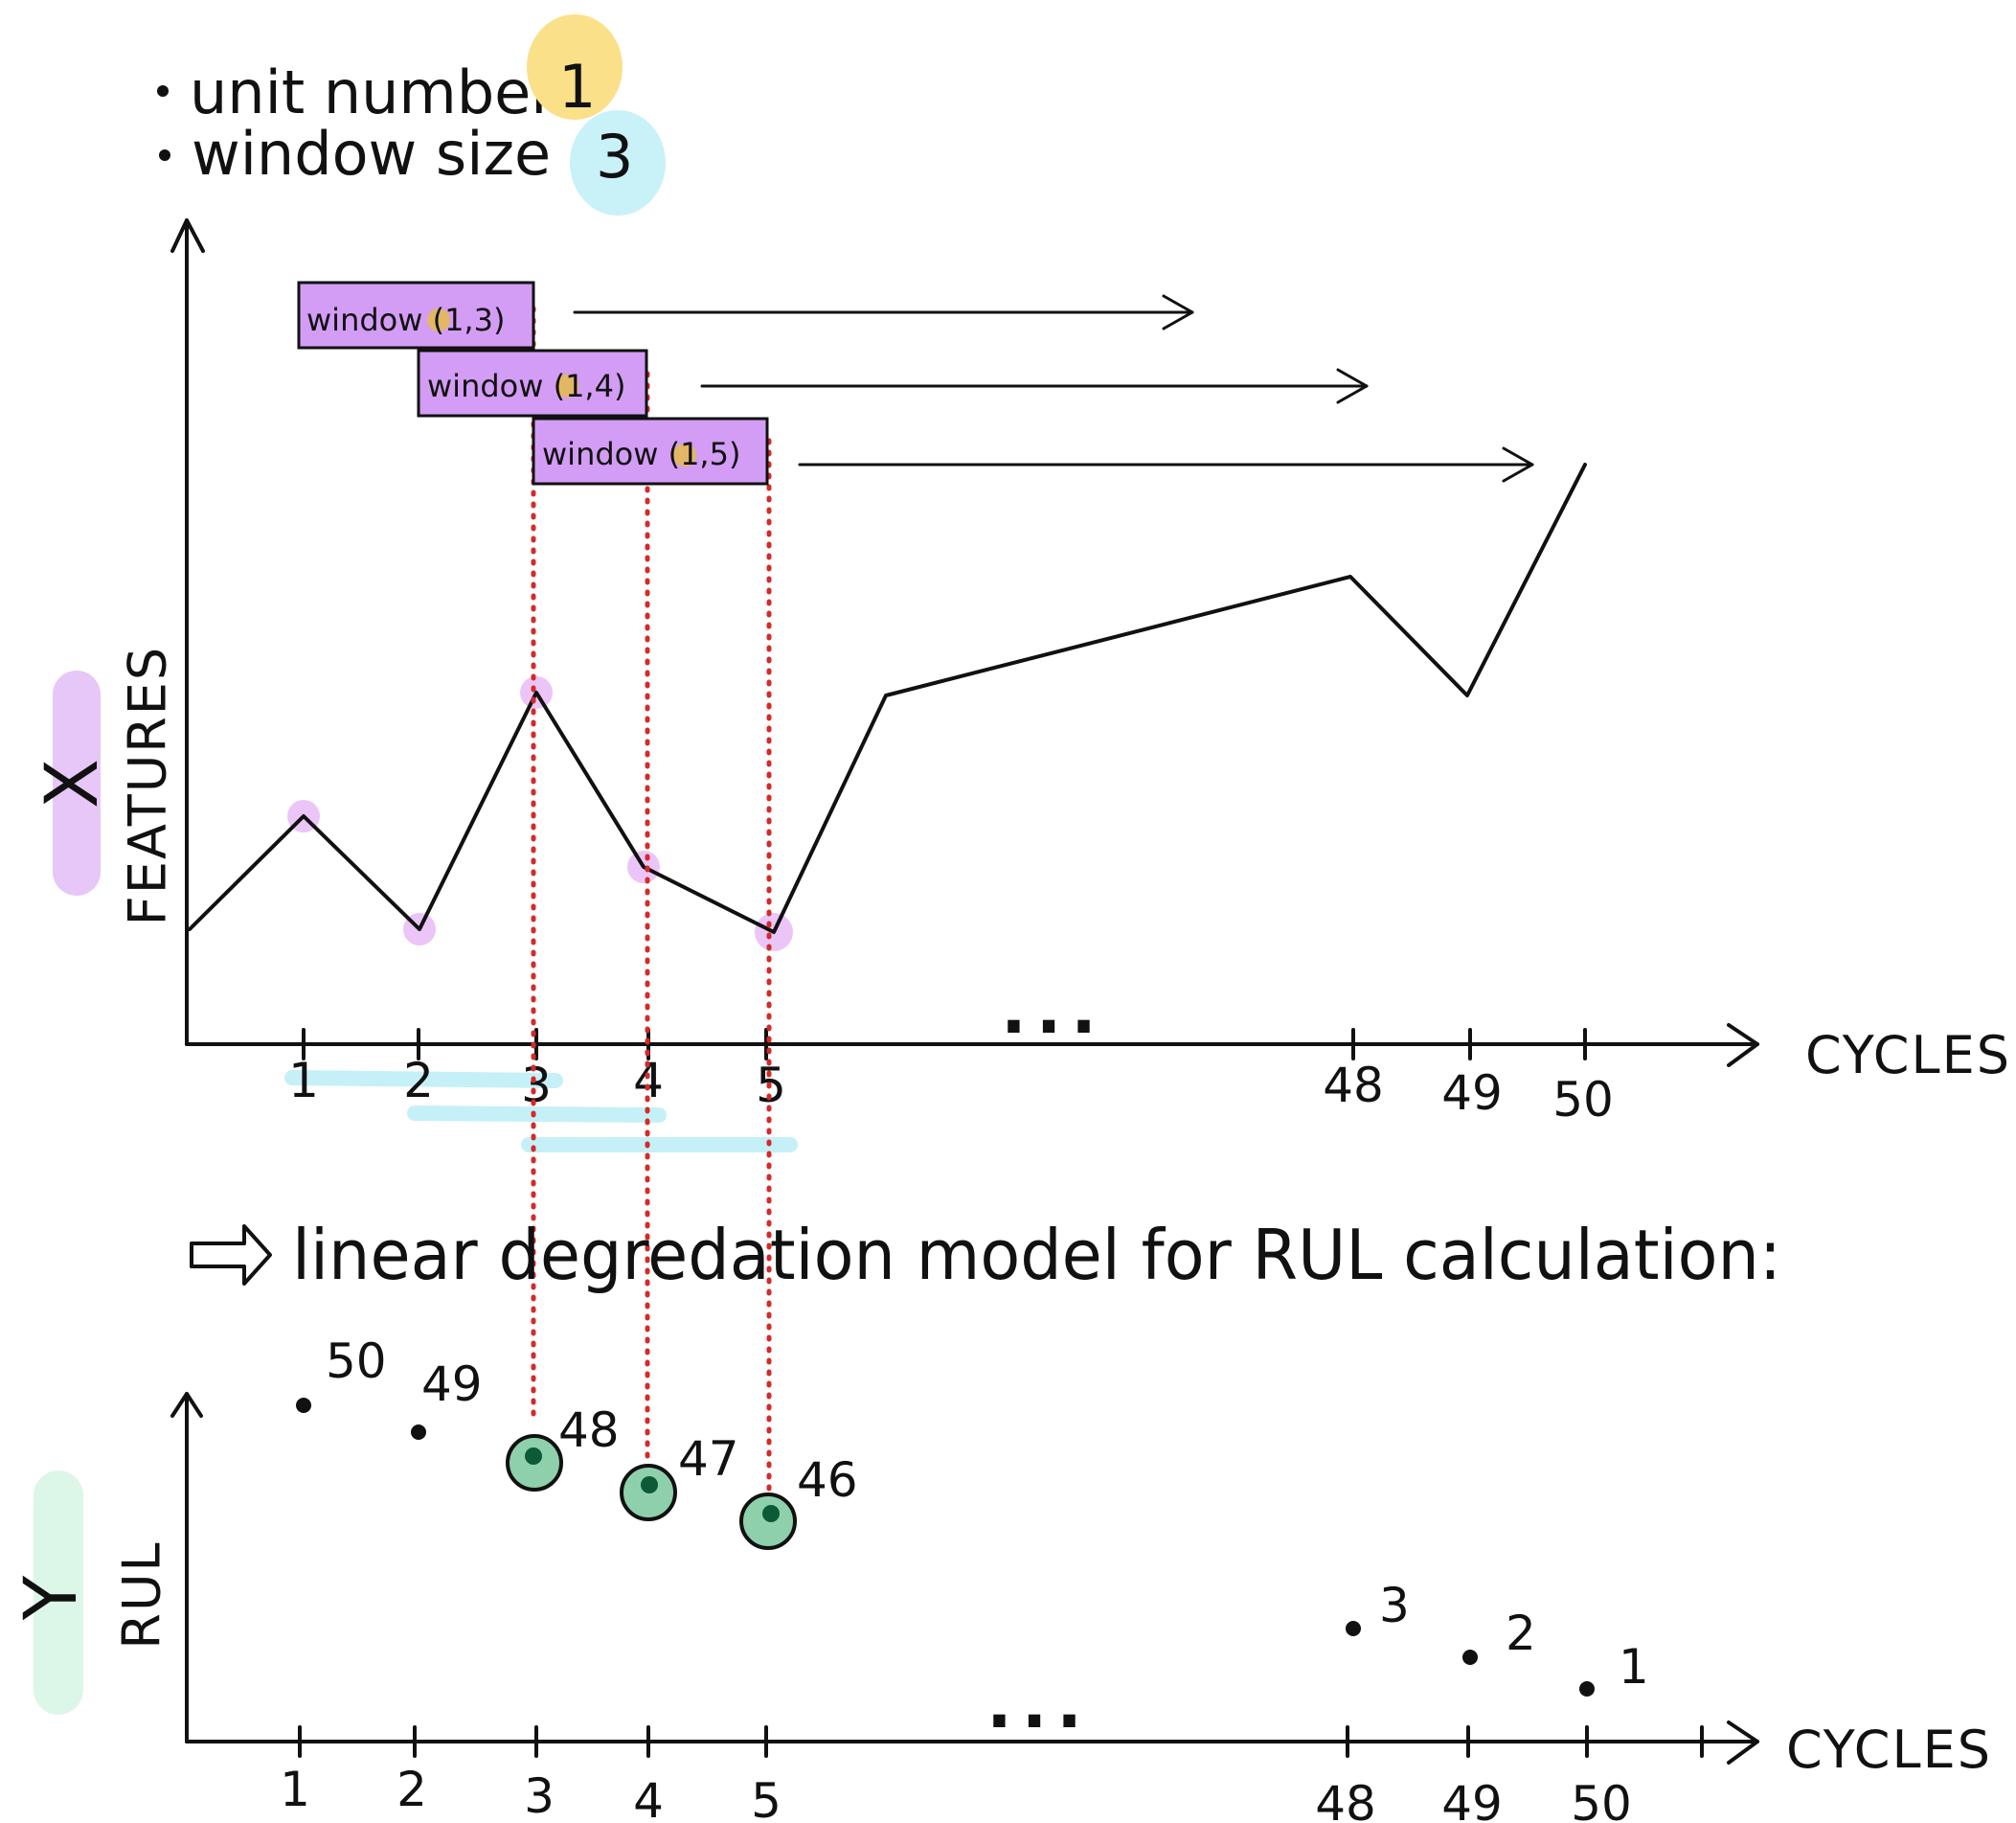 The width and height of the screenshot is (2016, 1823). Describe the element at coordinates (1472, 1093) in the screenshot. I see `features-tick-label-49: 49` at that location.